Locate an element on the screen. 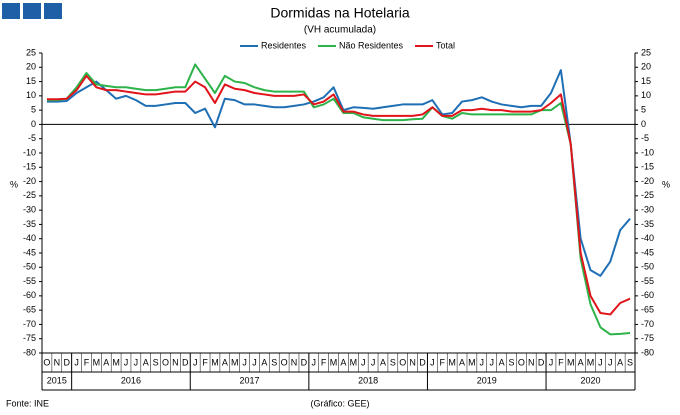 The image size is (680, 415). chart-subtitle: (VH acumulada) is located at coordinates (340, 30).